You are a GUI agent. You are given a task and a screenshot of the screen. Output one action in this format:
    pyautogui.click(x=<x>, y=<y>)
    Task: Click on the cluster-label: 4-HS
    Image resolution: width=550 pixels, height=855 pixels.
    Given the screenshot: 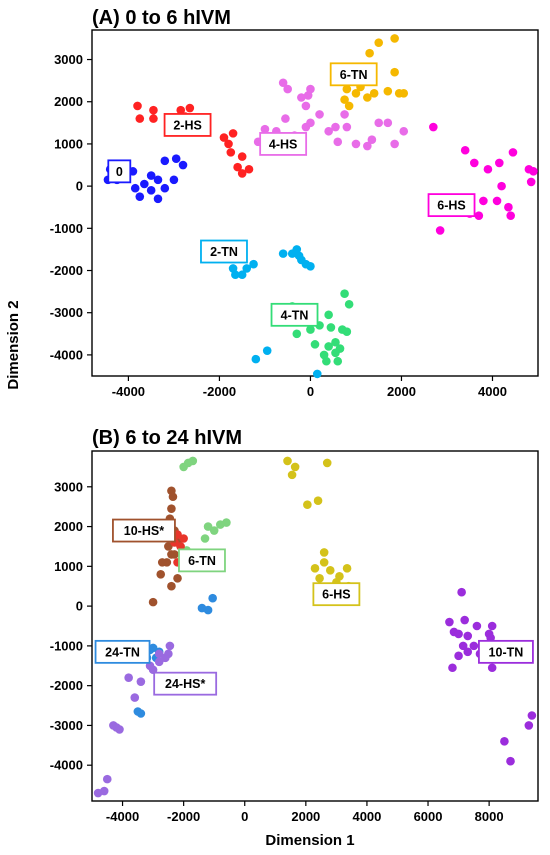 What is the action you would take?
    pyautogui.click(x=283, y=144)
    